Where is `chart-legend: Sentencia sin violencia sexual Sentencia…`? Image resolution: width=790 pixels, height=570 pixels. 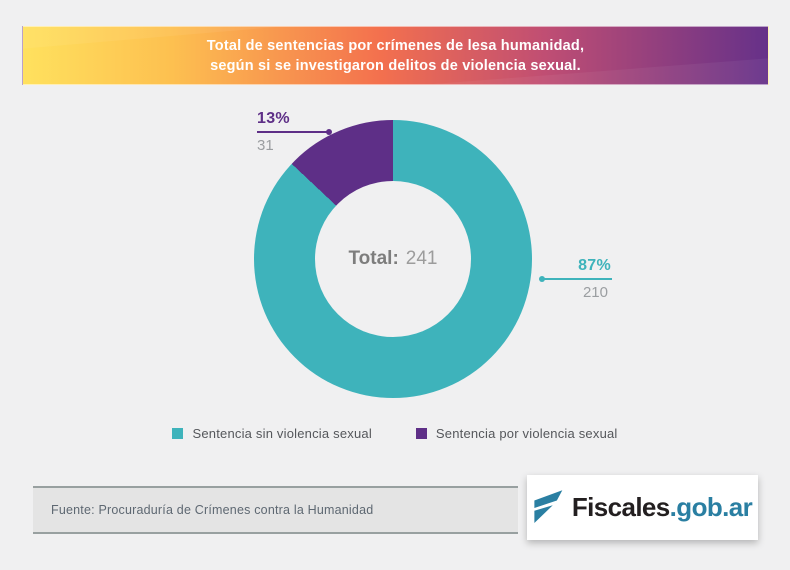 chart-legend: Sentencia sin violencia sexual Sentencia… is located at coordinates (395, 433).